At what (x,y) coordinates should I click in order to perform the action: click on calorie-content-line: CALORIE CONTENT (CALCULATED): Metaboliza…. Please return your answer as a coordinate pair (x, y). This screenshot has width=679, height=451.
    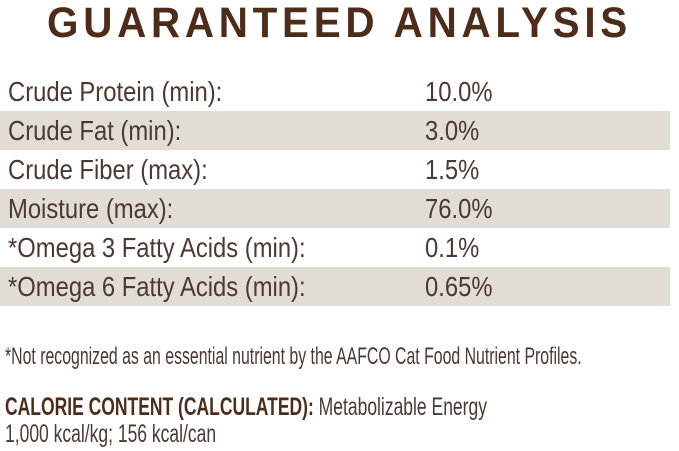
    Looking at the image, I should click on (246, 407).